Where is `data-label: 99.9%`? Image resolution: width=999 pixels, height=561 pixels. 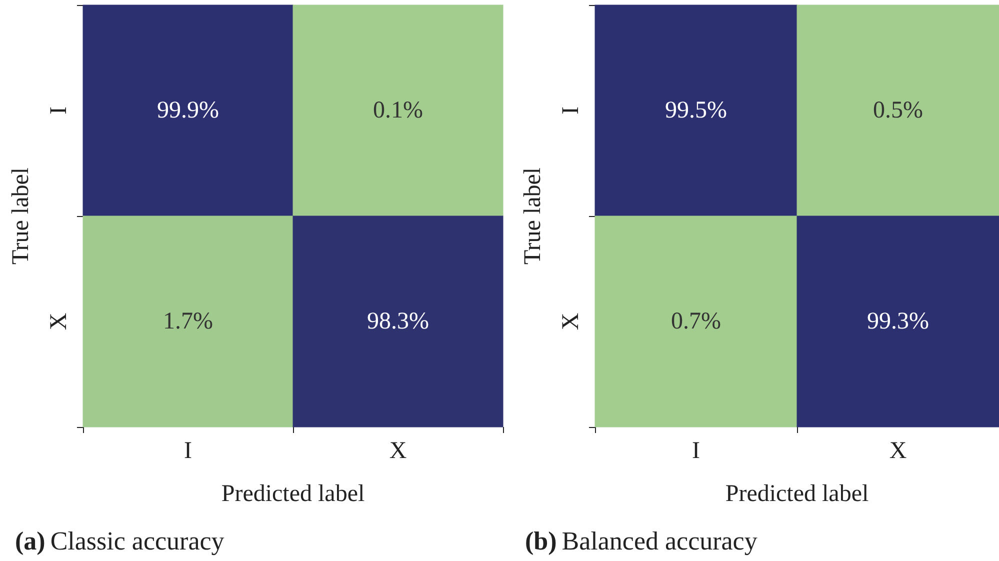 data-label: 99.9% is located at coordinates (188, 111).